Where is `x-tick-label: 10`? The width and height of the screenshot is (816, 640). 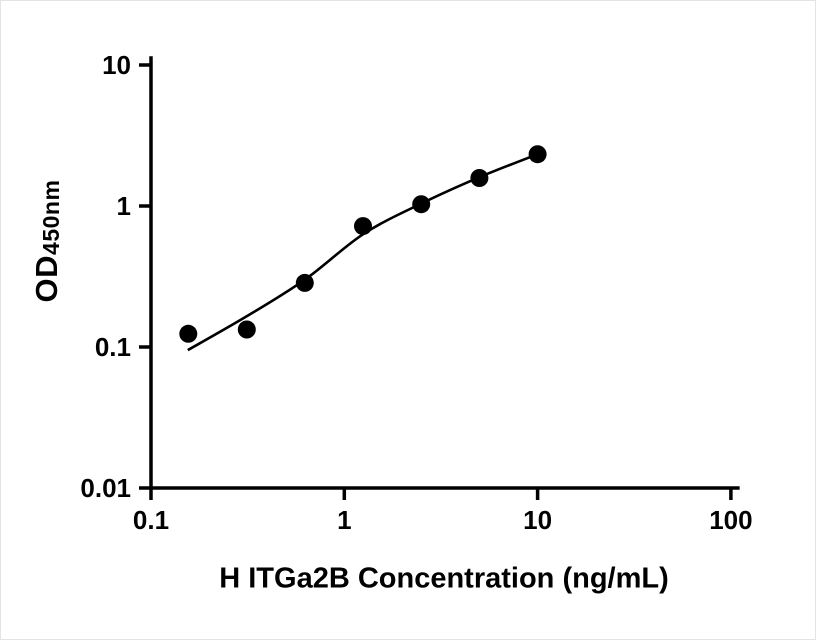 x-tick-label: 10 is located at coordinates (537, 520).